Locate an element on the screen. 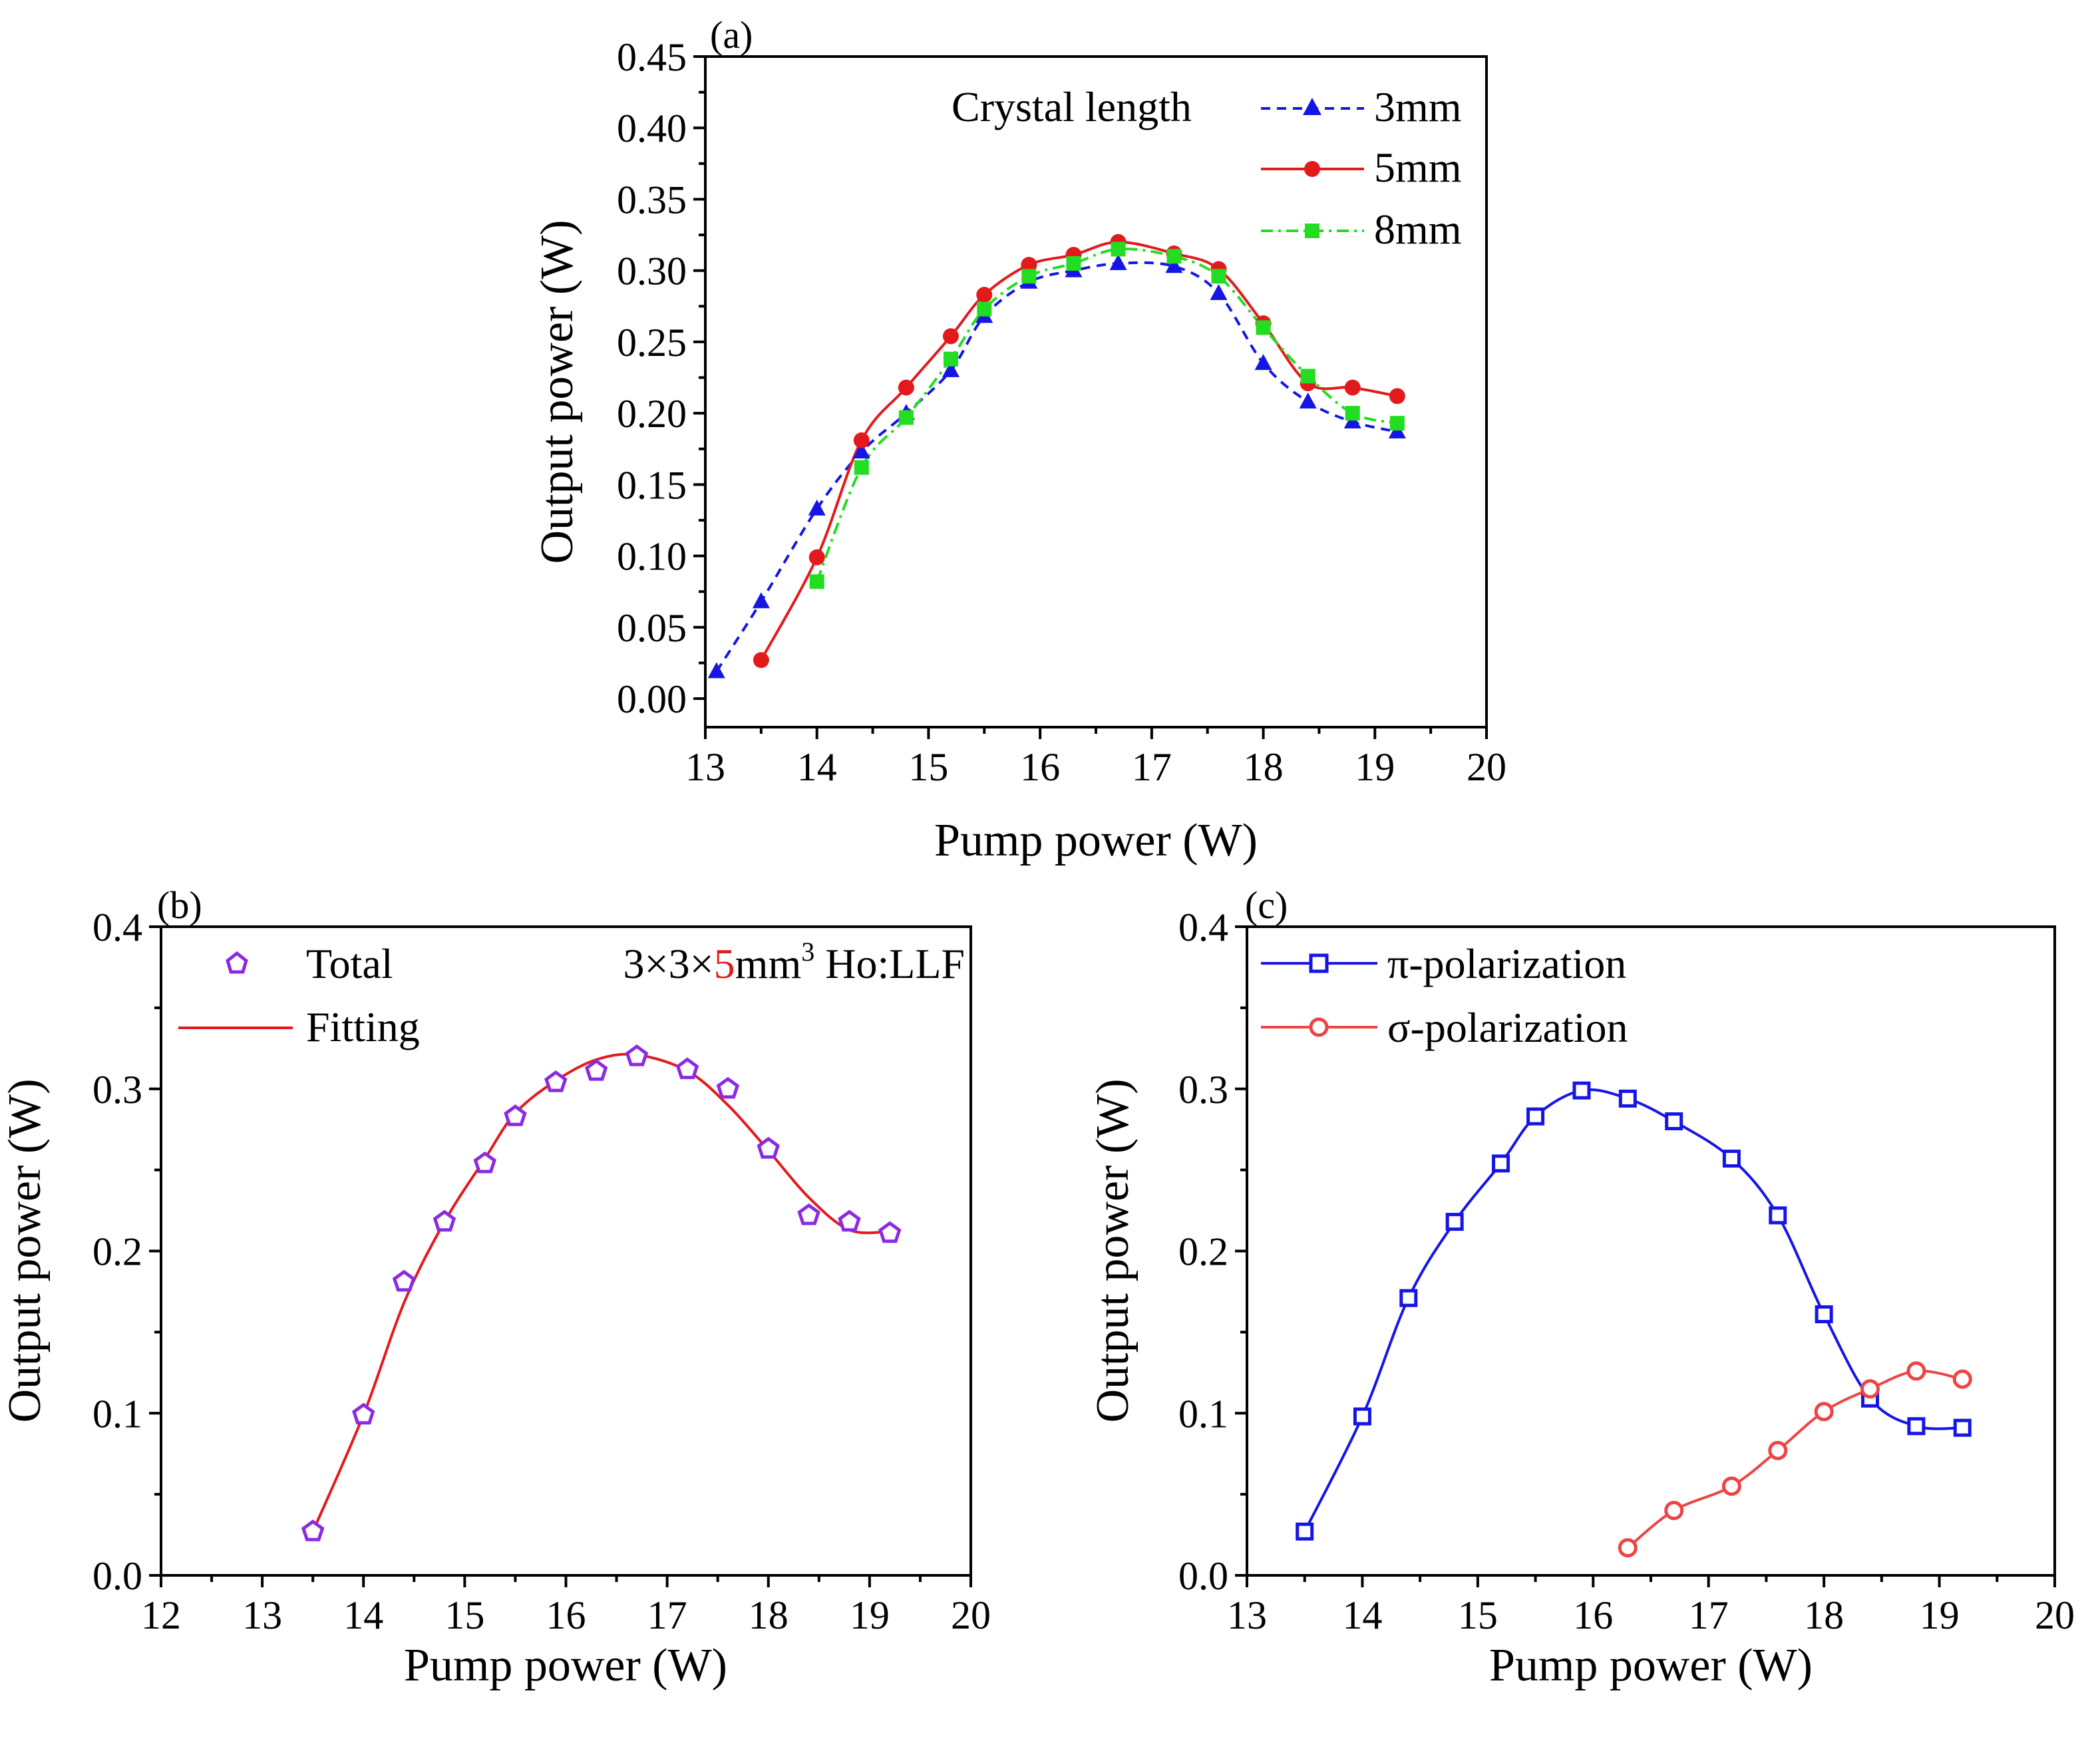 Image resolution: width=2100 pixels, height=1741 pixels. panel-label-b: (b) is located at coordinates (180, 905).